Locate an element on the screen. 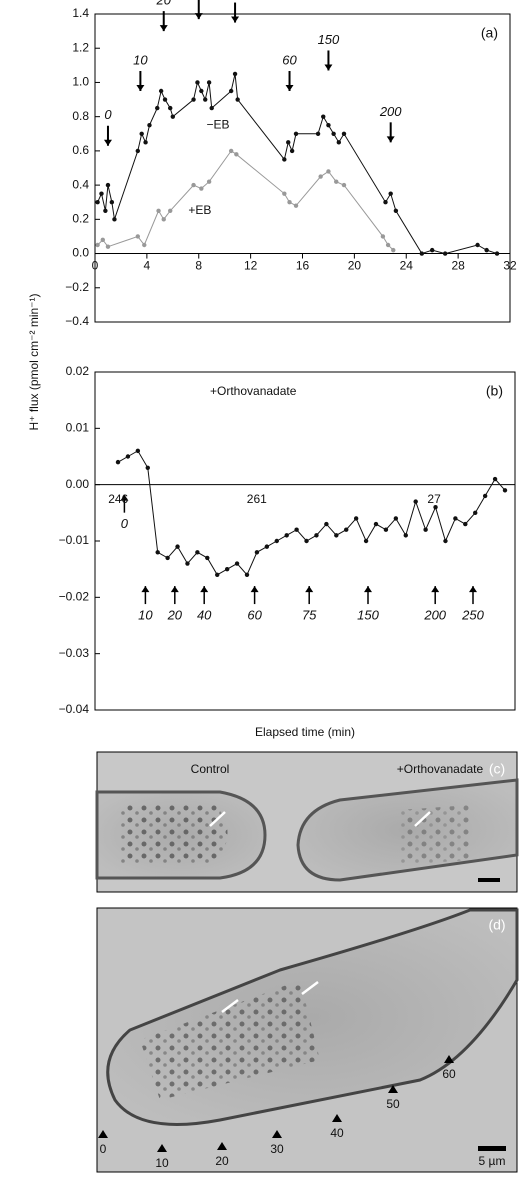 The height and width of the screenshot is (1182, 528). y-tick-label: −0.03 is located at coordinates (74, 653).